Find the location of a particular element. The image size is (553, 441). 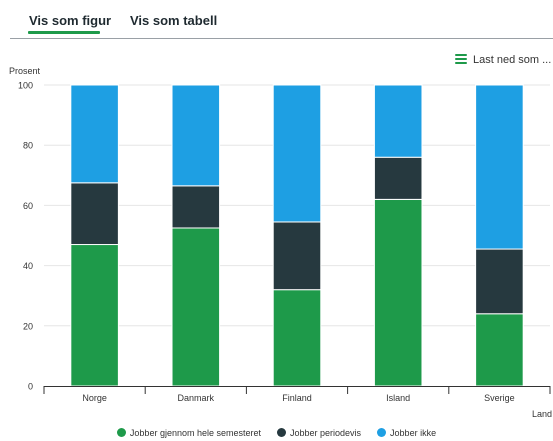

y-tick-label: 100 is located at coordinates (25, 86).